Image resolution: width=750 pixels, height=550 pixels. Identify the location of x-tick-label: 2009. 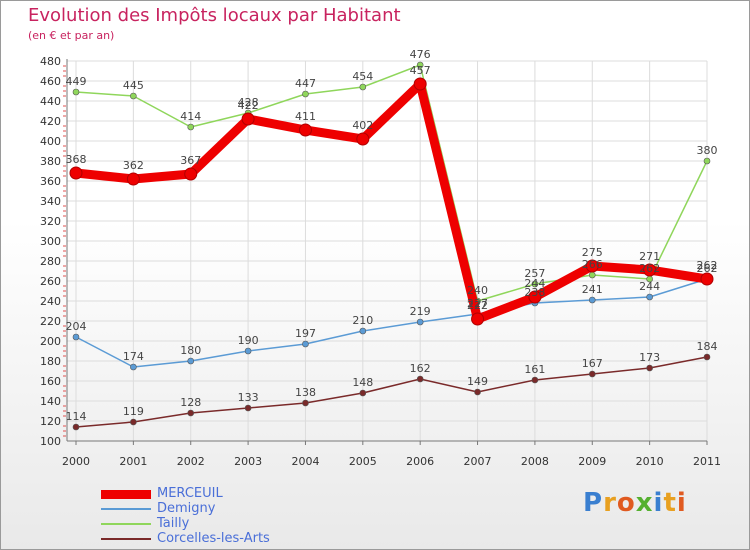
(592, 461).